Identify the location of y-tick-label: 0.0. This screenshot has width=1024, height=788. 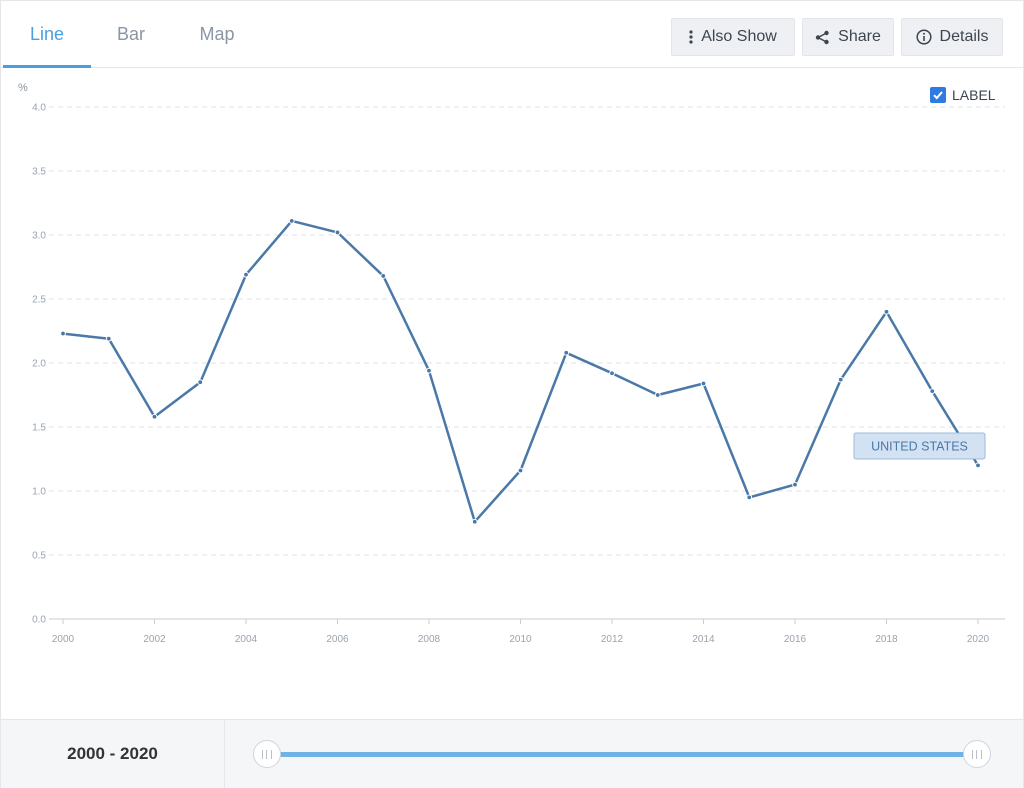
(39, 620).